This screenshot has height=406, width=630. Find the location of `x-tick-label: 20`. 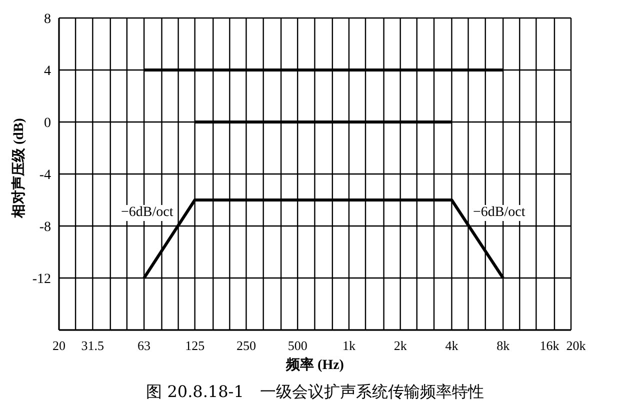

x-tick-label: 20 is located at coordinates (59, 345).